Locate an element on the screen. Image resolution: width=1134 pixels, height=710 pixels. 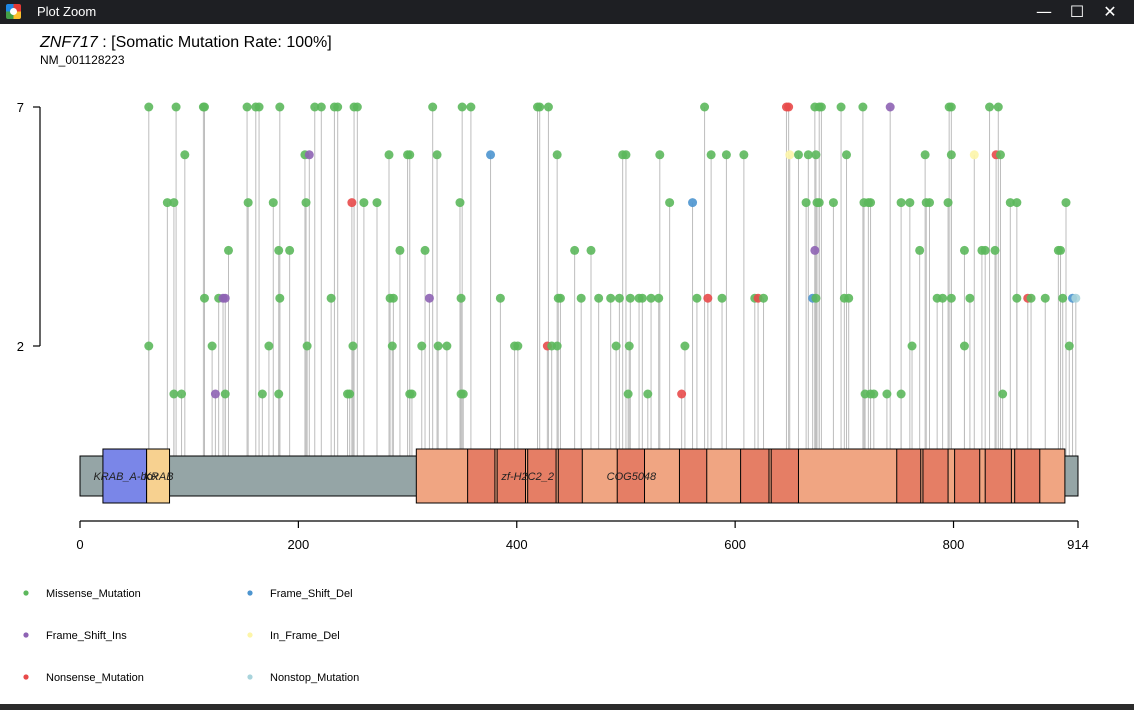
window-title: Plot Zoom is located at coordinates (67, 11).